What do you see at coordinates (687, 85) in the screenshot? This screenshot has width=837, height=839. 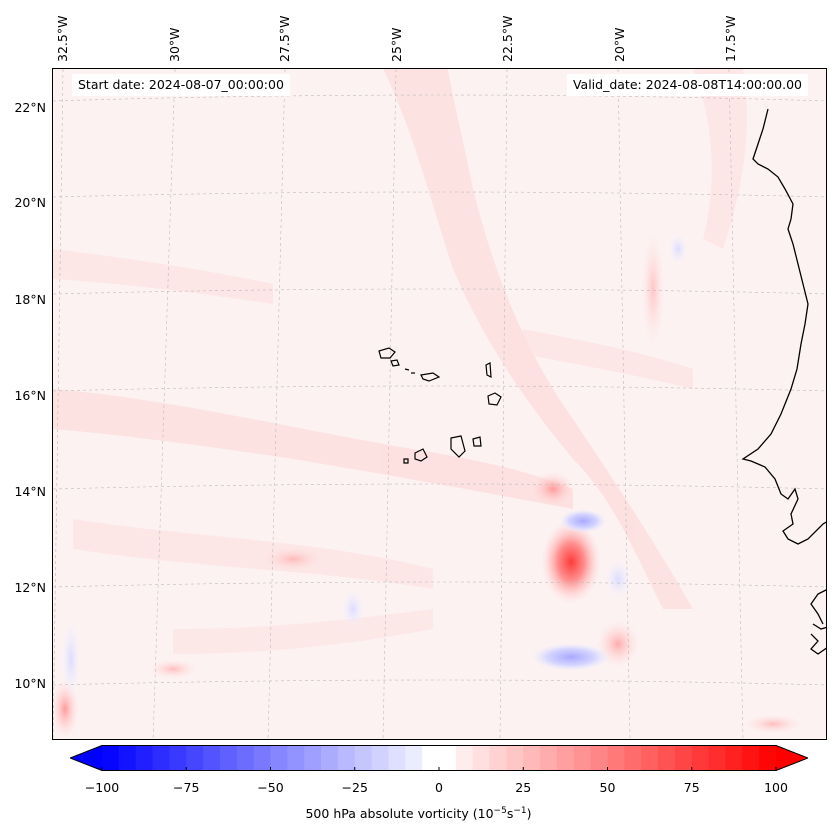 I see `valid-date-label: Valid_date: 2024-08-08T14:00:00.00` at bounding box center [687, 85].